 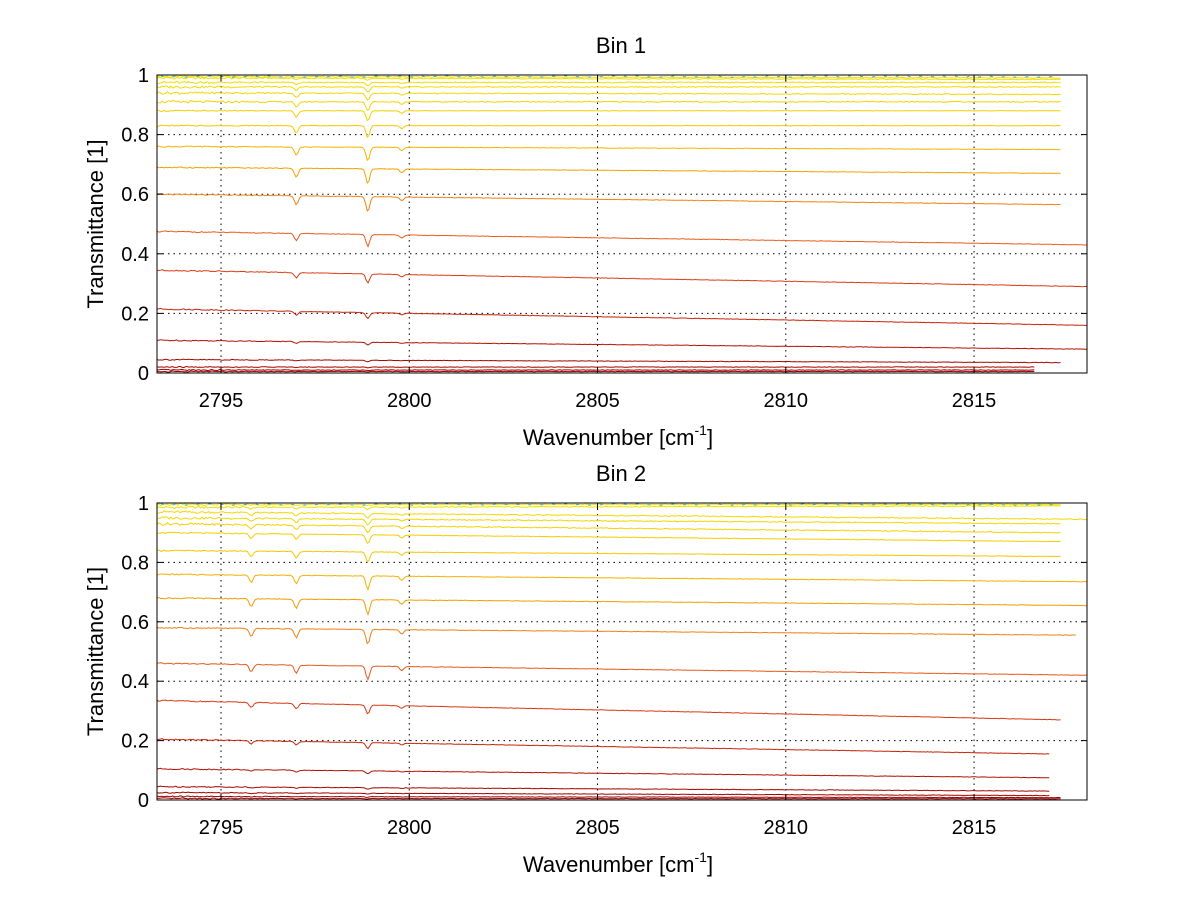 I want to click on chart-title: Bin 1, so click(x=621, y=45).